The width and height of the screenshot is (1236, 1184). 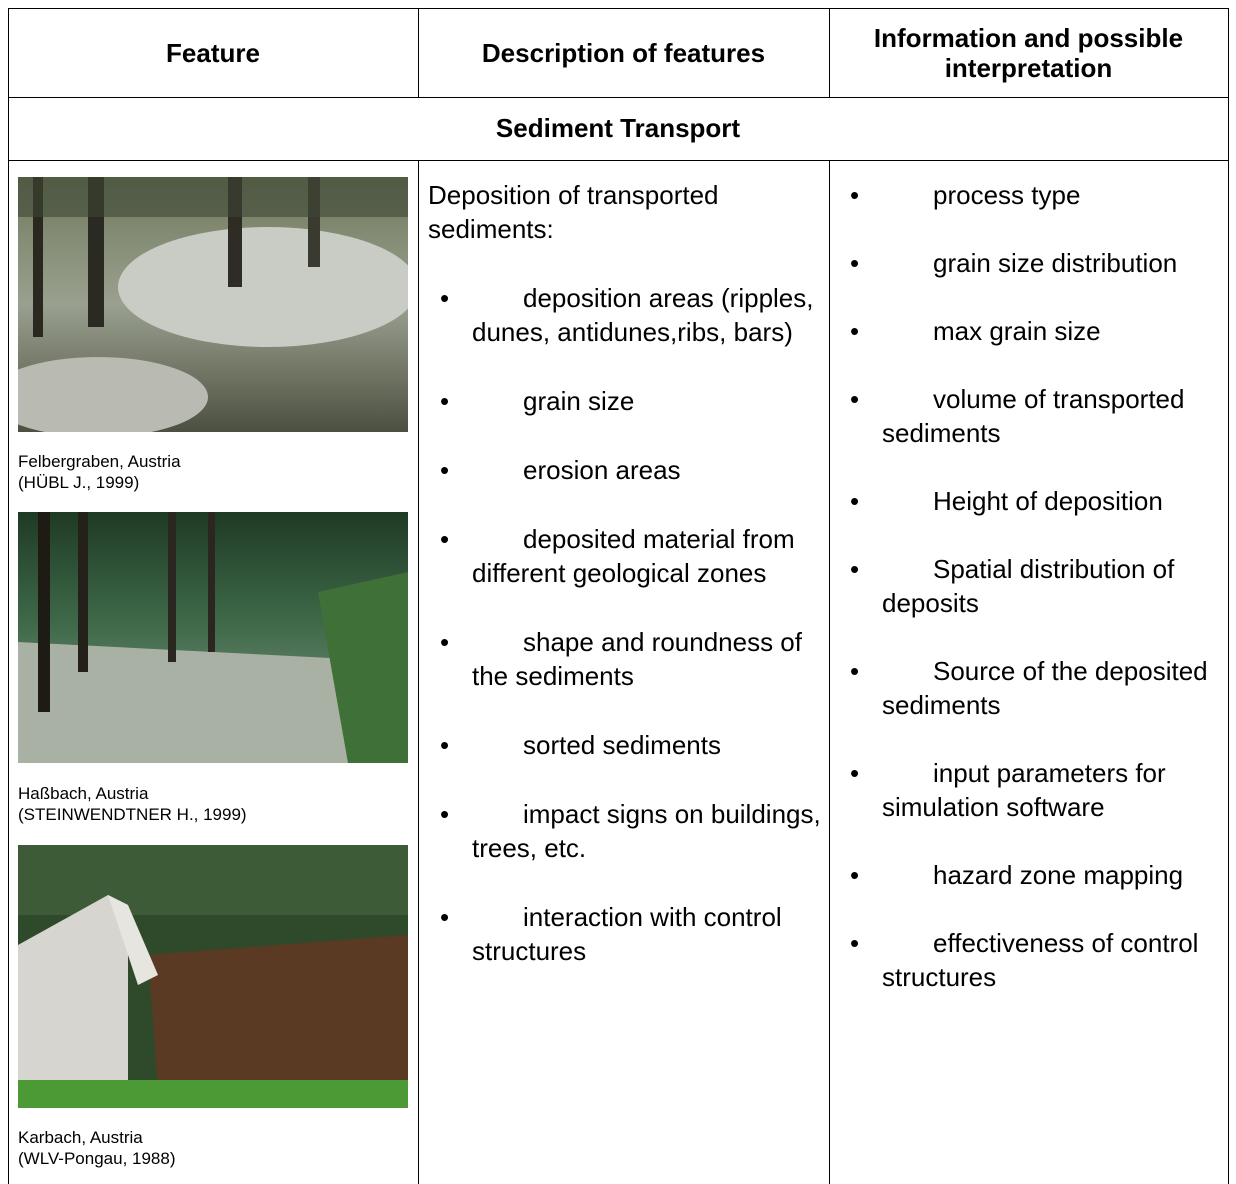 I want to click on bullet-item: sorted sediments, so click(x=631, y=745).